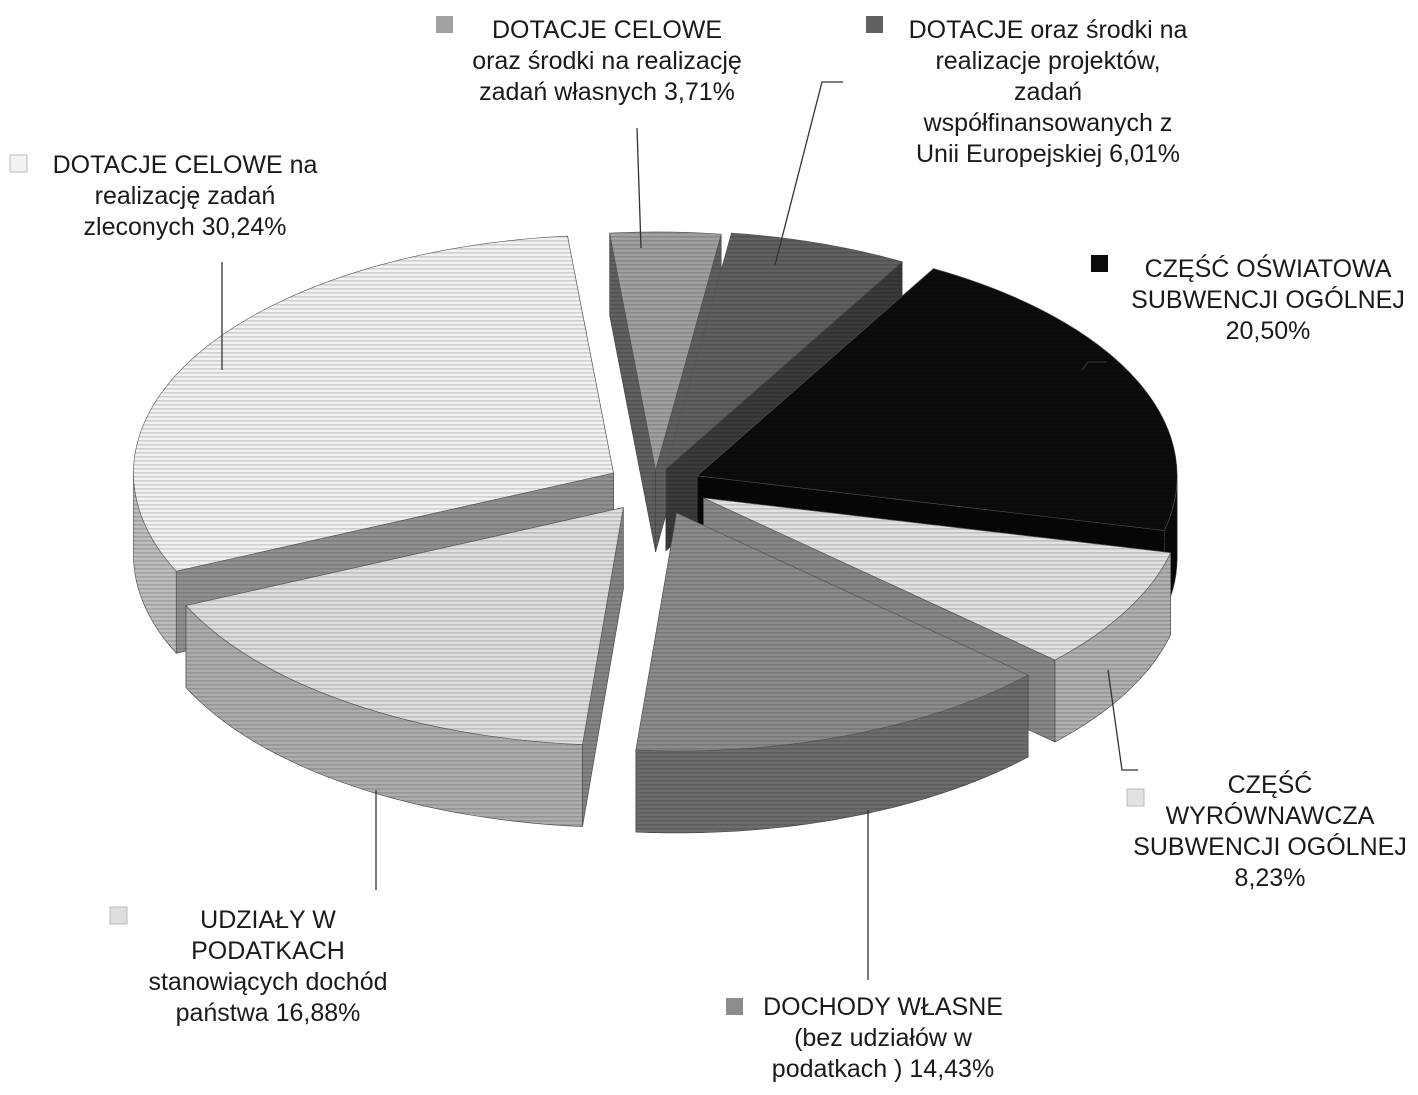 The width and height of the screenshot is (1418, 1095). I want to click on slice-outer-side-udzialy-w-podatkach-stanowiacych-dochod--texture, so click(384, 716).